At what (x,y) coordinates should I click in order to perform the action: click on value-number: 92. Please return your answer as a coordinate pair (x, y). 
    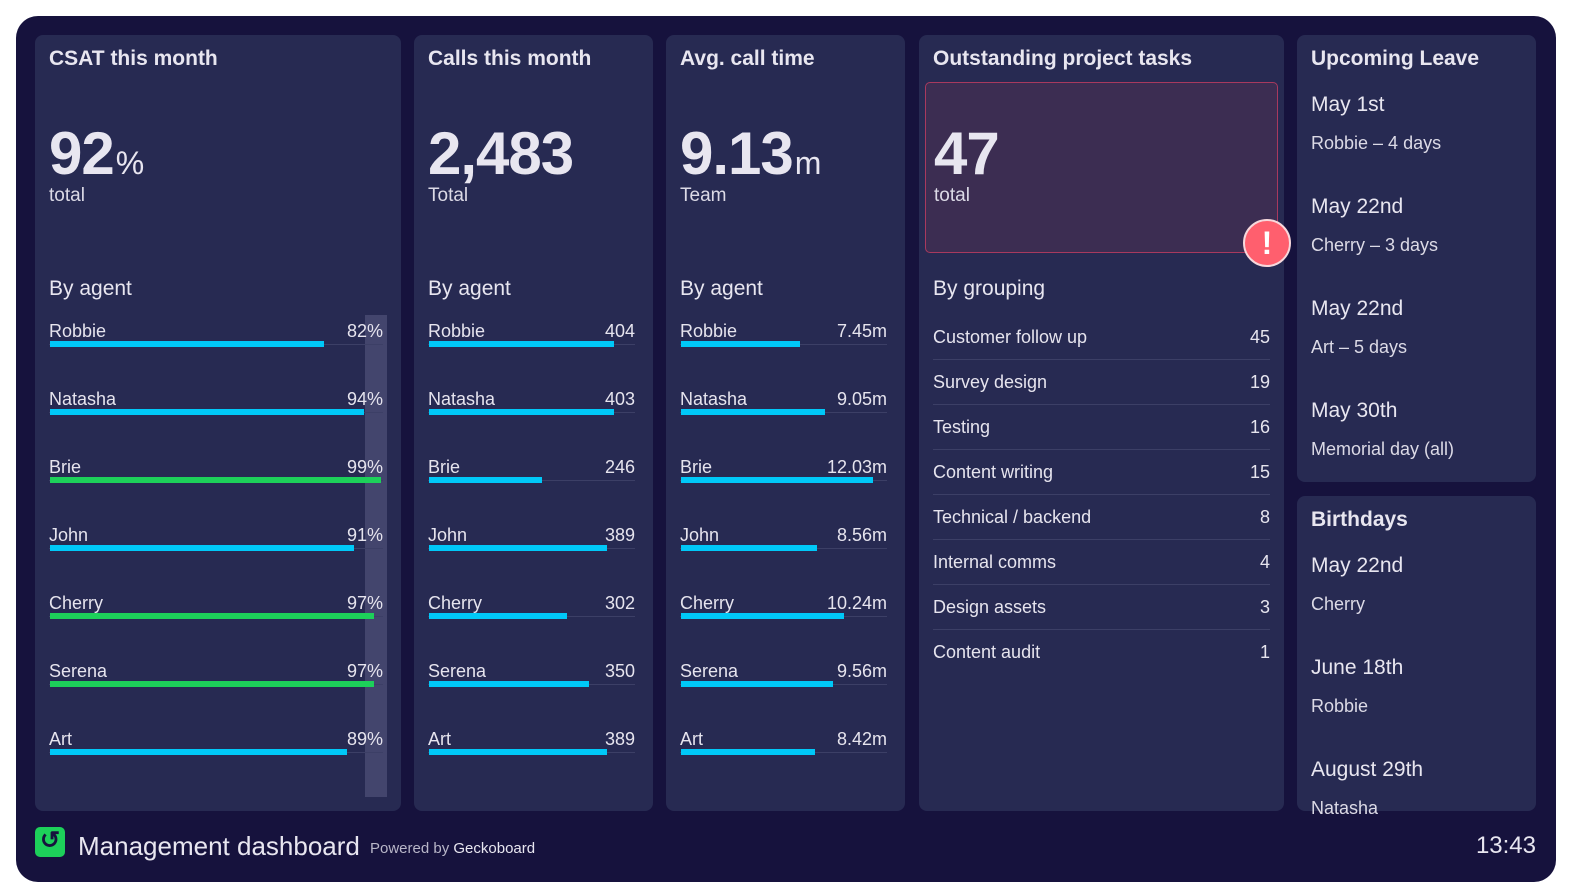
    Looking at the image, I should click on (82, 153).